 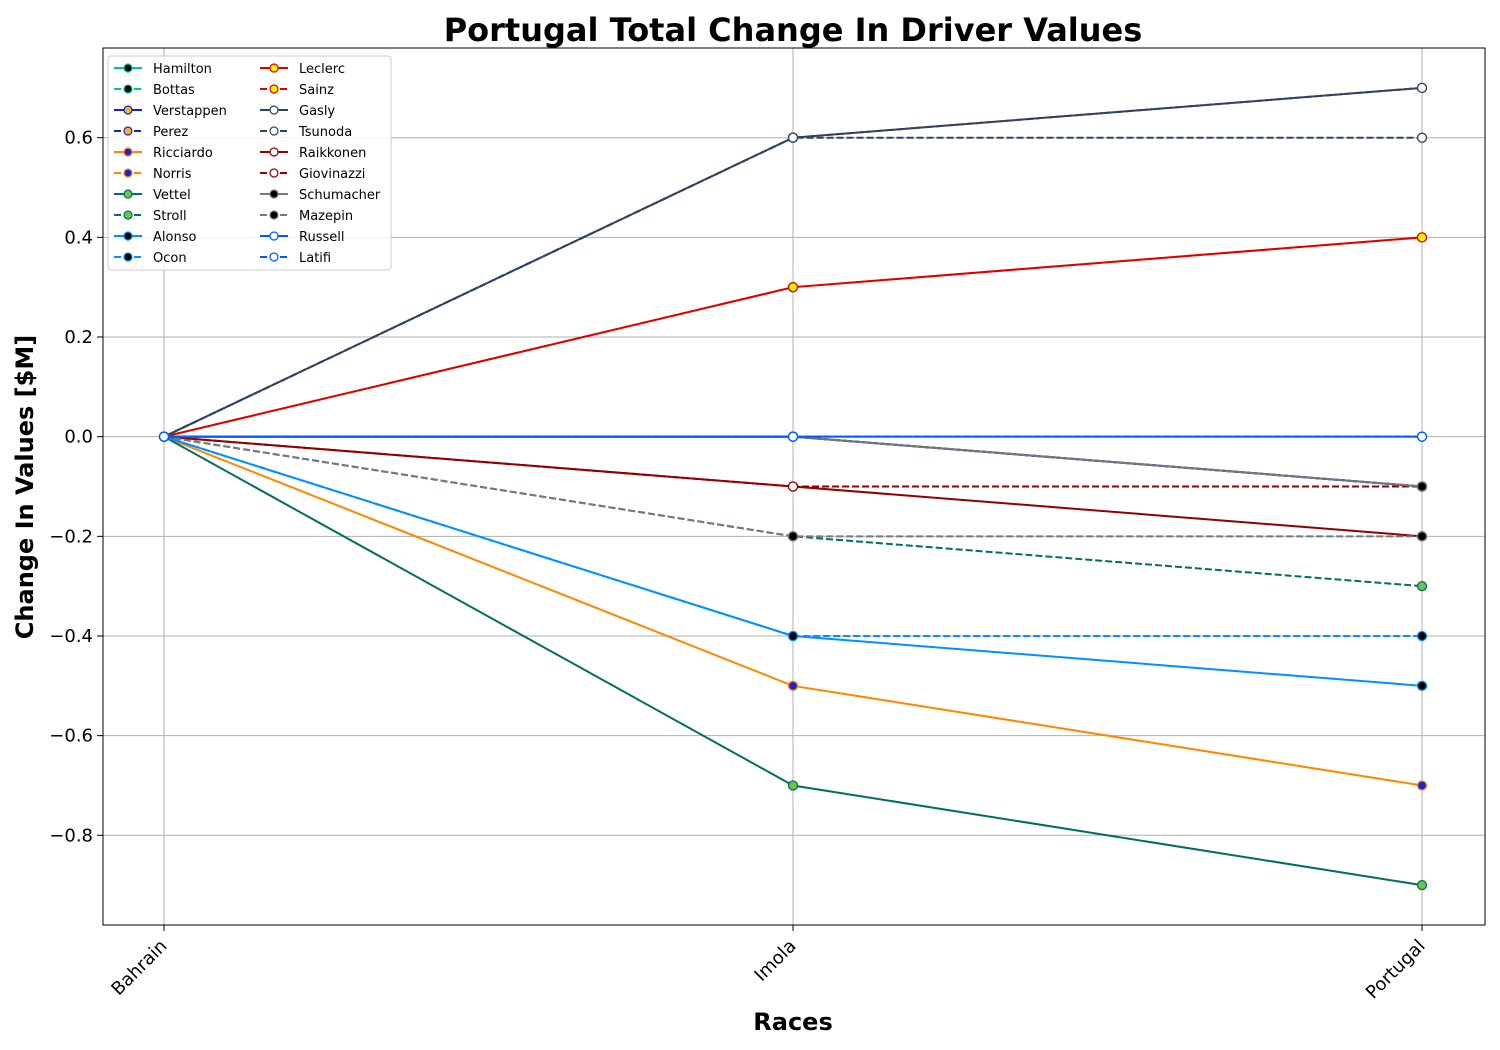 What do you see at coordinates (172, 174) in the screenshot?
I see `legend-label: Norris` at bounding box center [172, 174].